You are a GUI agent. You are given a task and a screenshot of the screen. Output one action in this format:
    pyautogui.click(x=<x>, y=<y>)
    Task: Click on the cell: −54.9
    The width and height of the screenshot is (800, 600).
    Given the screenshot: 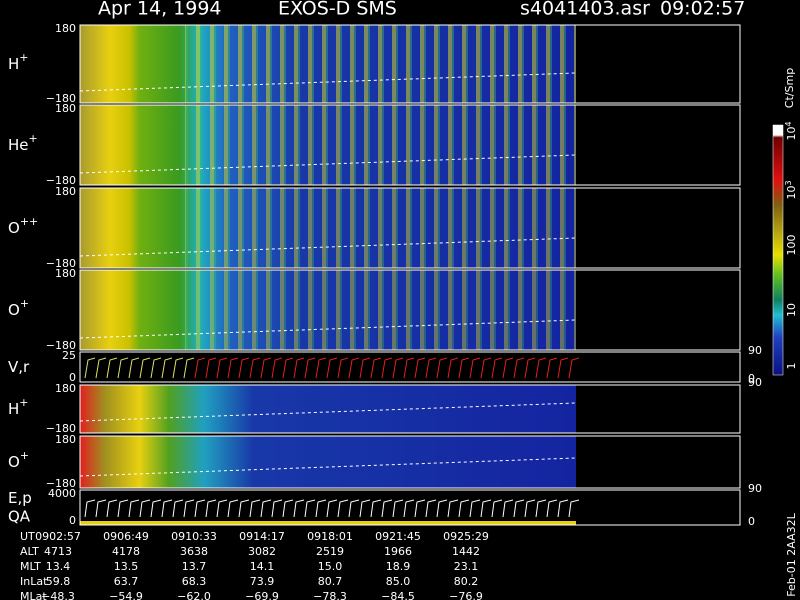 What is the action you would take?
    pyautogui.click(x=126, y=595)
    